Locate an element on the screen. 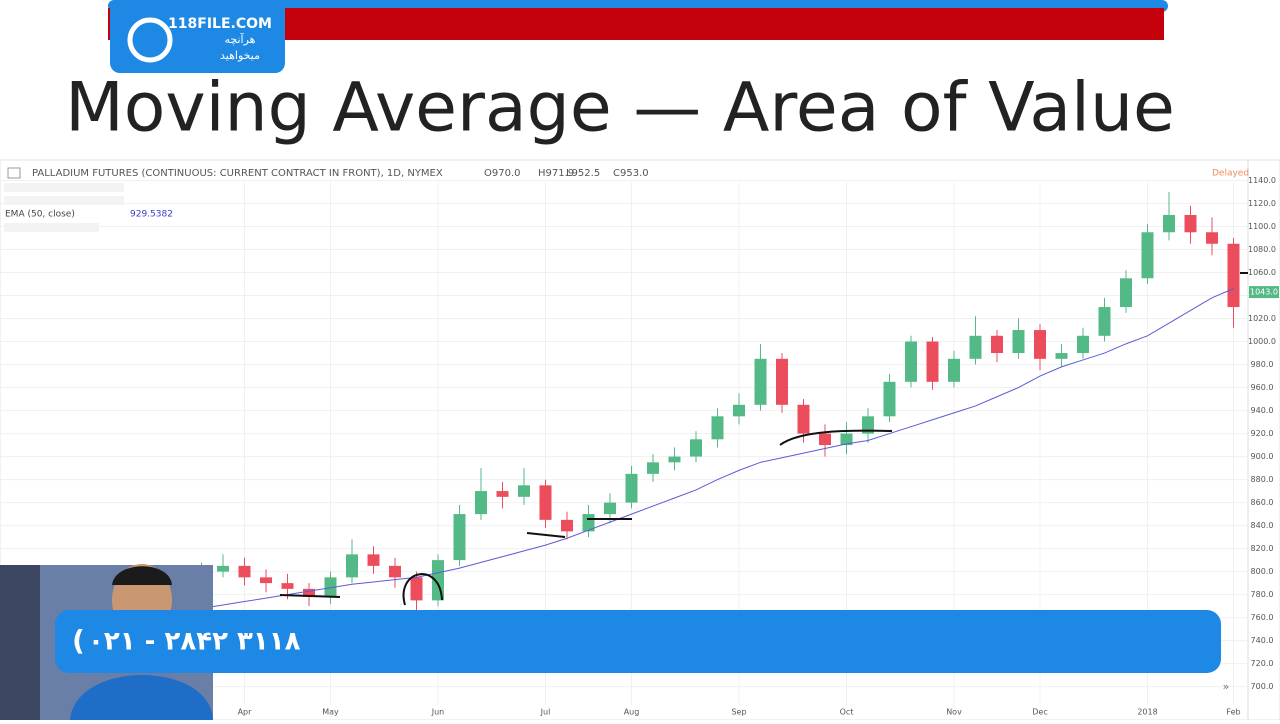 This screenshot has height=724, width=1280. y-tick-label: 1120.0 is located at coordinates (1262, 203).